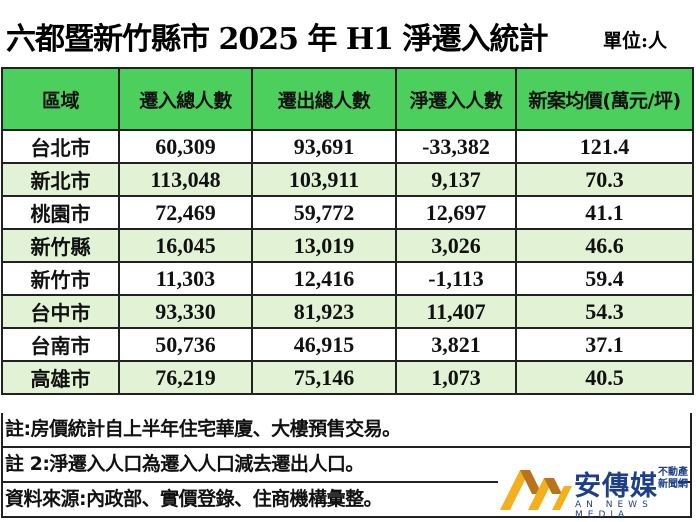 The image size is (696, 522). I want to click on cell-region: 台中市, so click(60, 311).